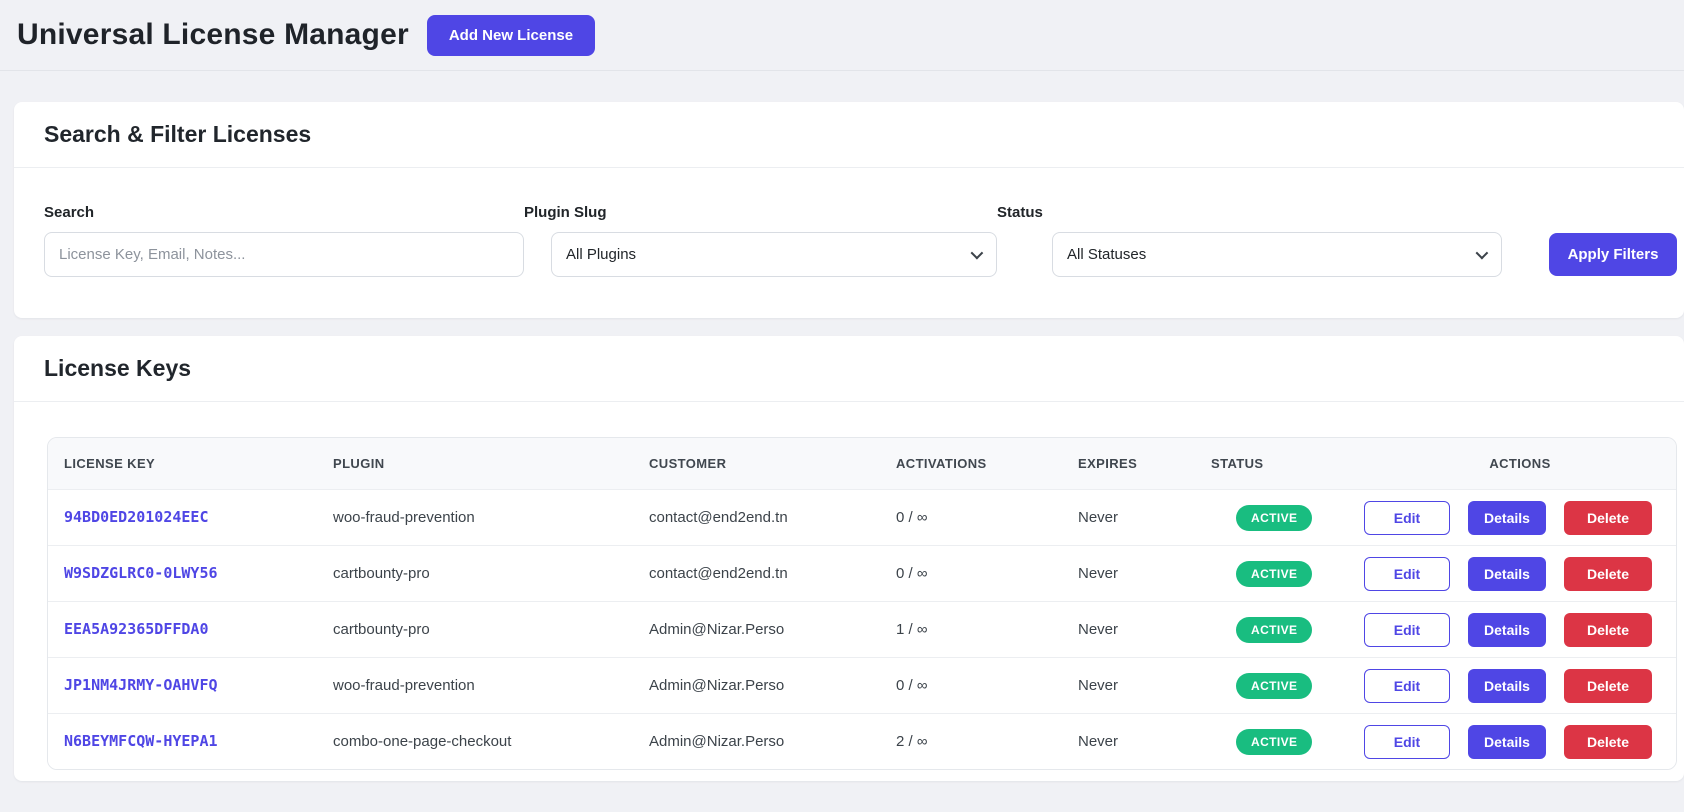 The image size is (1692, 812). I want to click on license-key-link: N6BEYMFCQW-HYEPA1, so click(141, 741).